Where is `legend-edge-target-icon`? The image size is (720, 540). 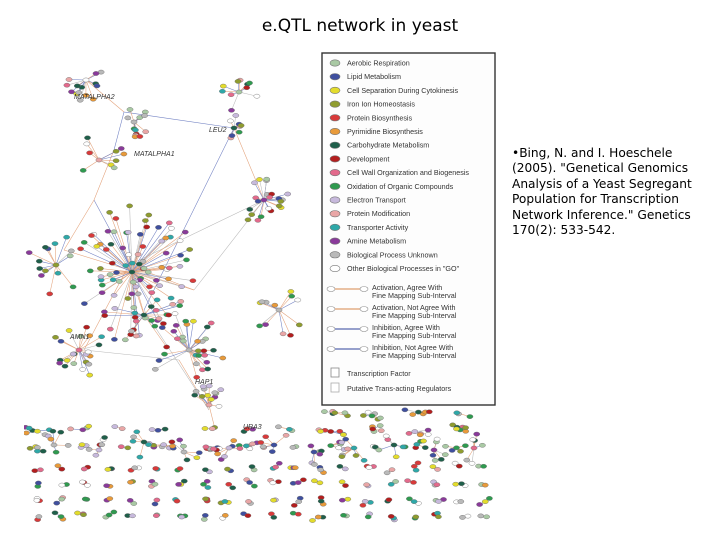 legend-edge-target-icon is located at coordinates (364, 329).